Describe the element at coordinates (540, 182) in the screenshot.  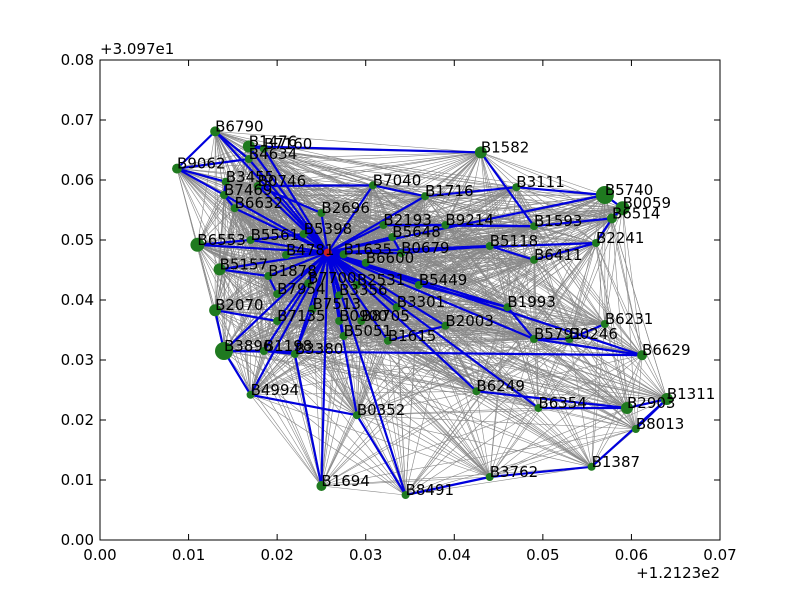
I see `node-label: B3111` at that location.